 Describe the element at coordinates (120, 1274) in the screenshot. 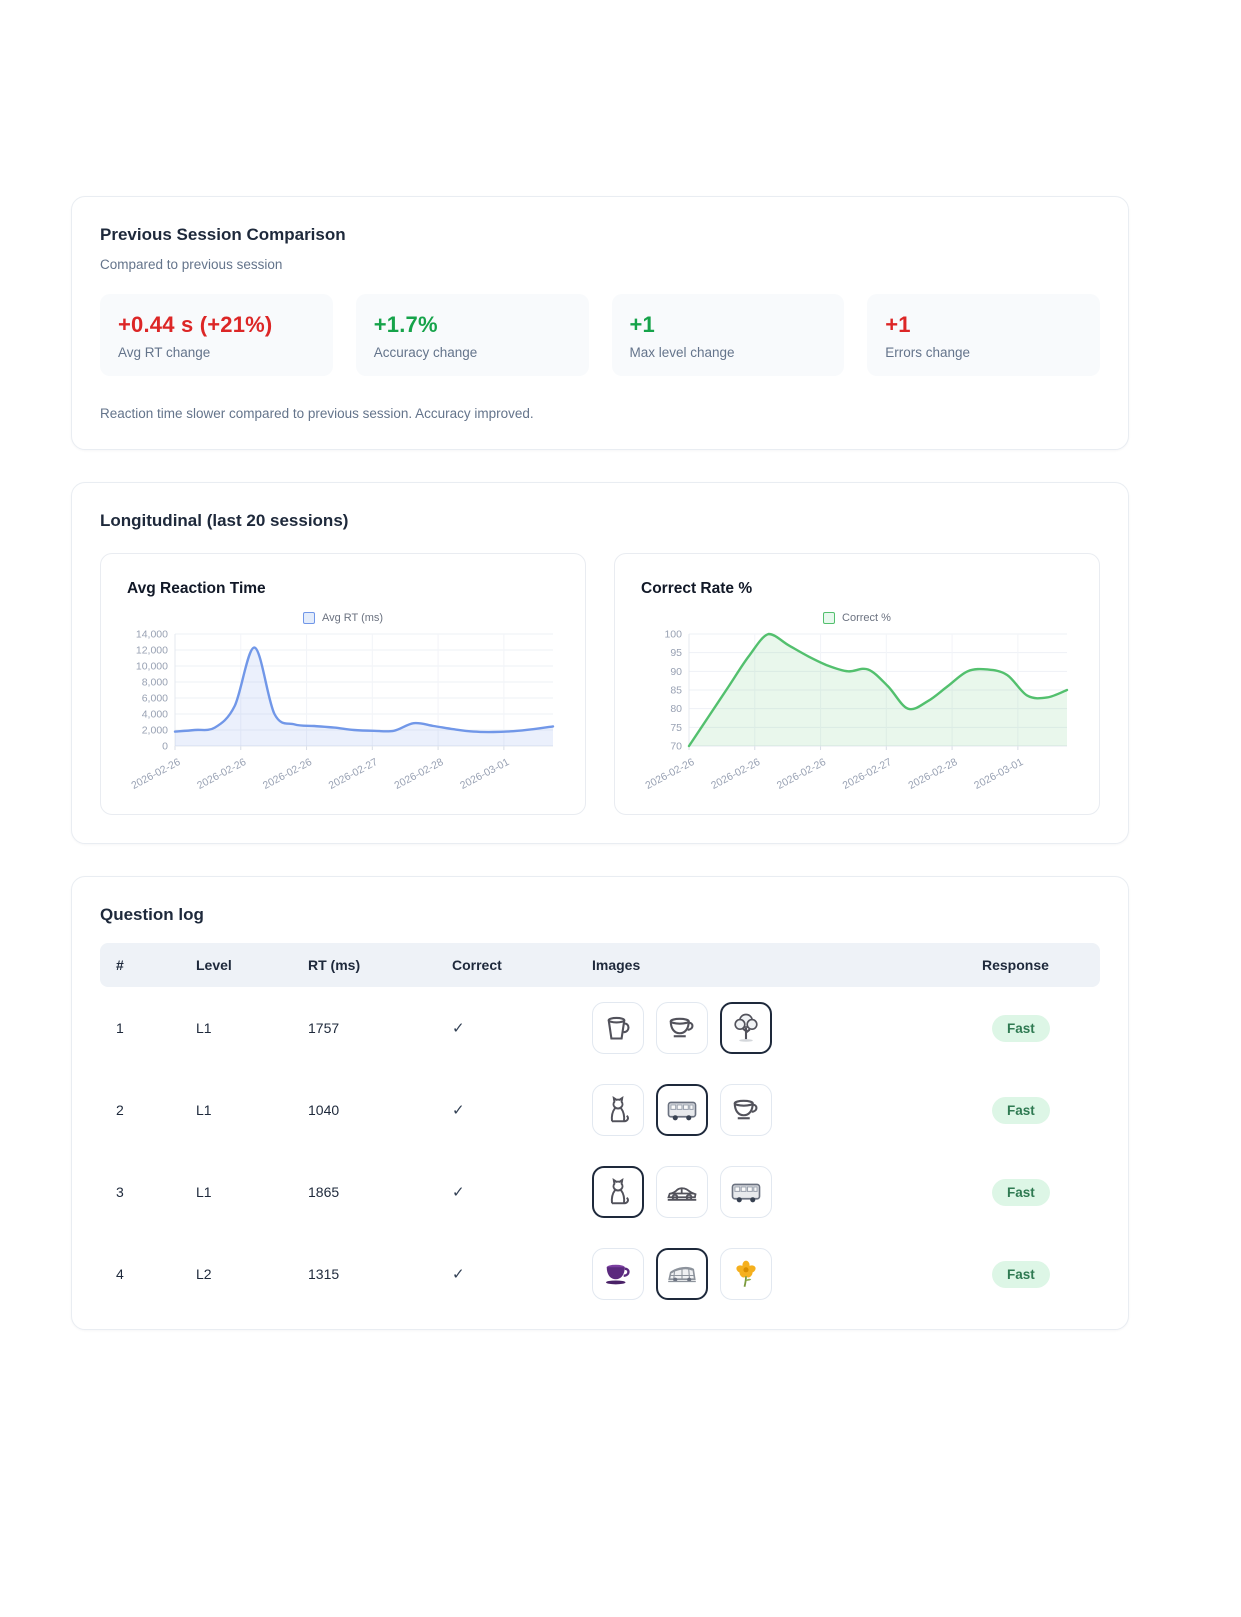

I see `question-number: 4` at that location.